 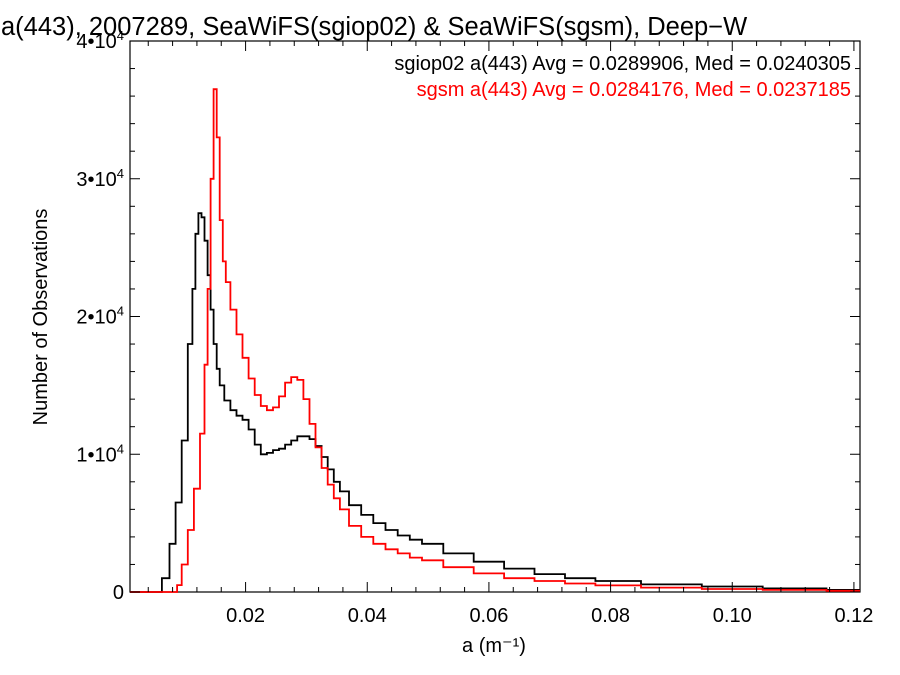 I want to click on x-tick-label: 0.10, so click(x=732, y=616).